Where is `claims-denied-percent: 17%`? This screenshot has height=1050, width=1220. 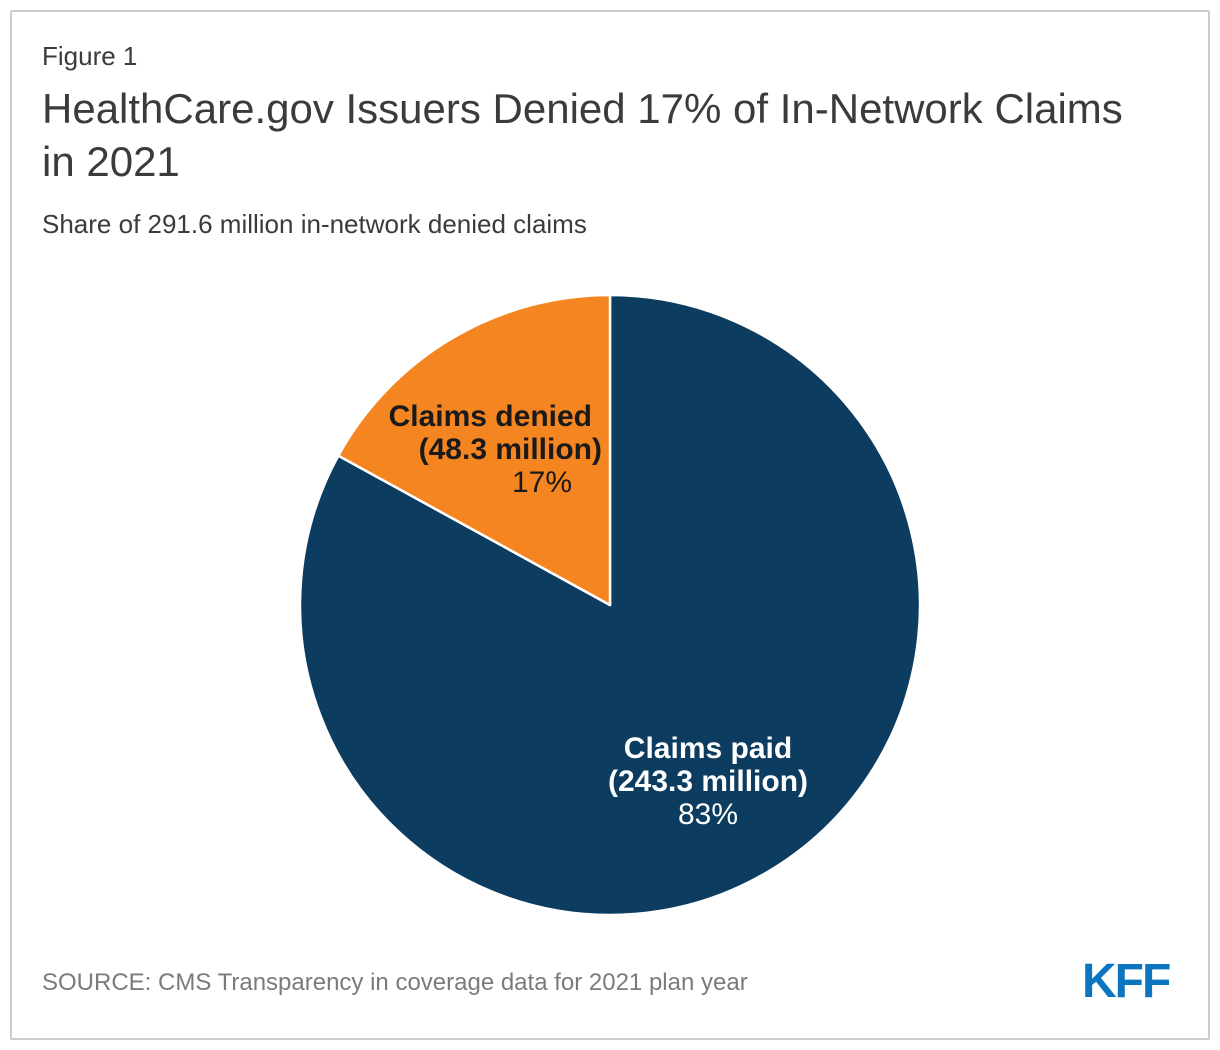 claims-denied-percent: 17% is located at coordinates (541, 482).